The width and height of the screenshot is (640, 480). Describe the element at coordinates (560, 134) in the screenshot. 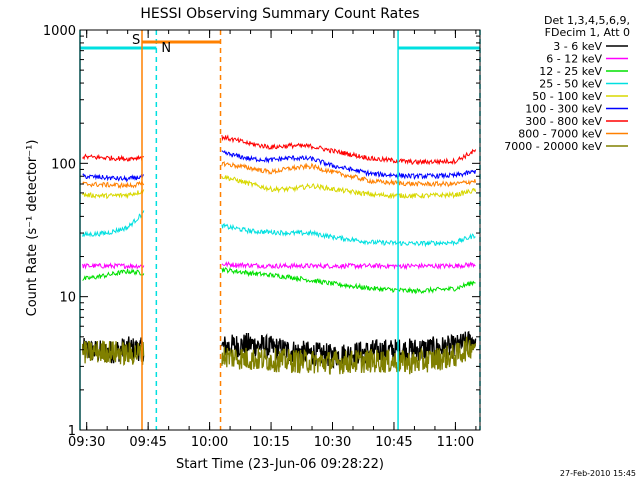

I see `legend-entry-label-7: 800 - 7000 keV` at that location.